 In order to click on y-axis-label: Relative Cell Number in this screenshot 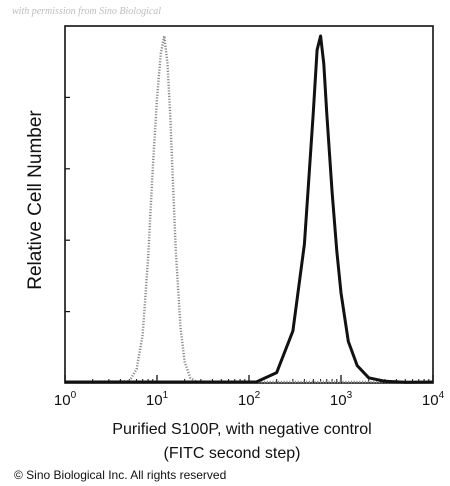, I will do `click(35, 200)`.